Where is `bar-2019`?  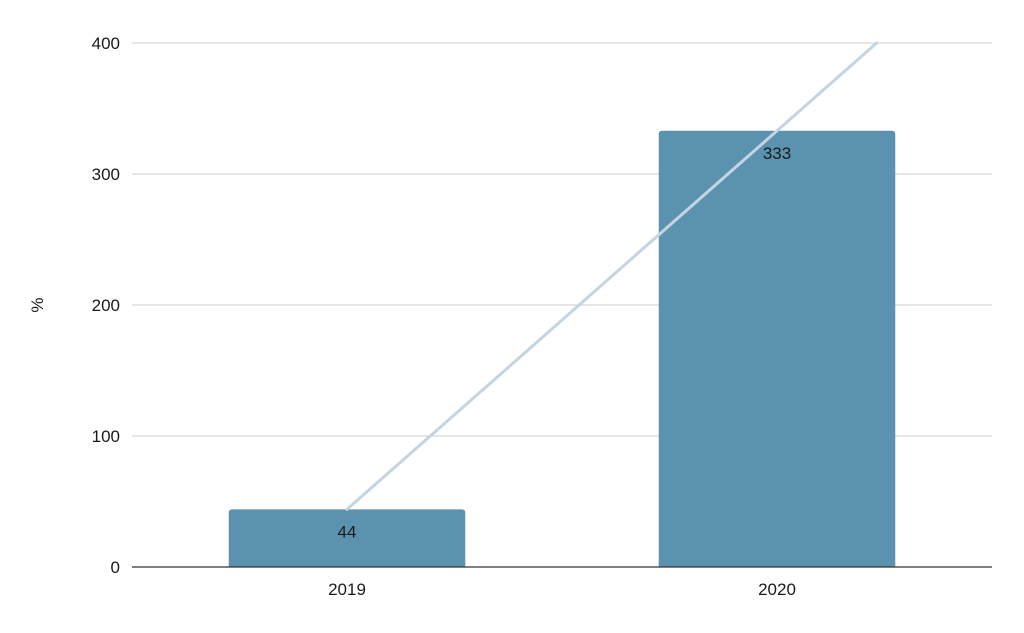 bar-2019 is located at coordinates (347, 538).